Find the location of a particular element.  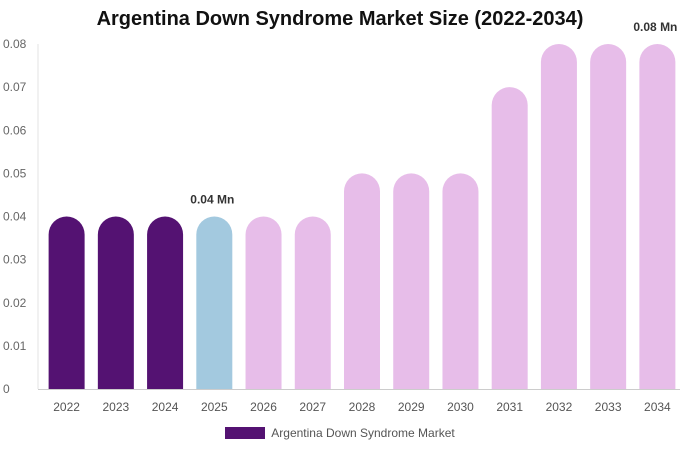

x-tick-label: 2029 is located at coordinates (411, 407).